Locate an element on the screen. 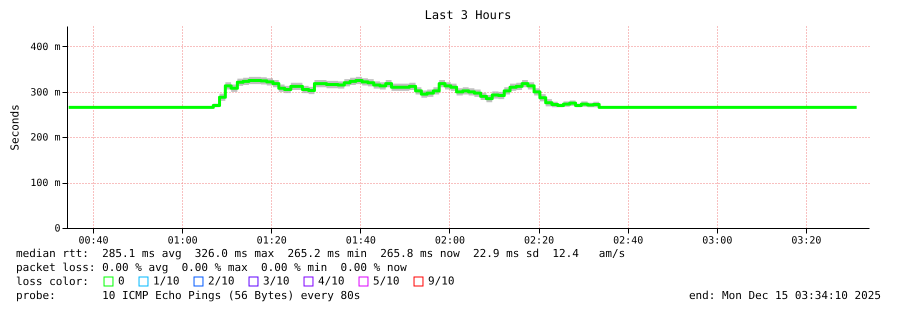 The height and width of the screenshot is (310, 897). x-tick-label: 01:00 is located at coordinates (183, 241).